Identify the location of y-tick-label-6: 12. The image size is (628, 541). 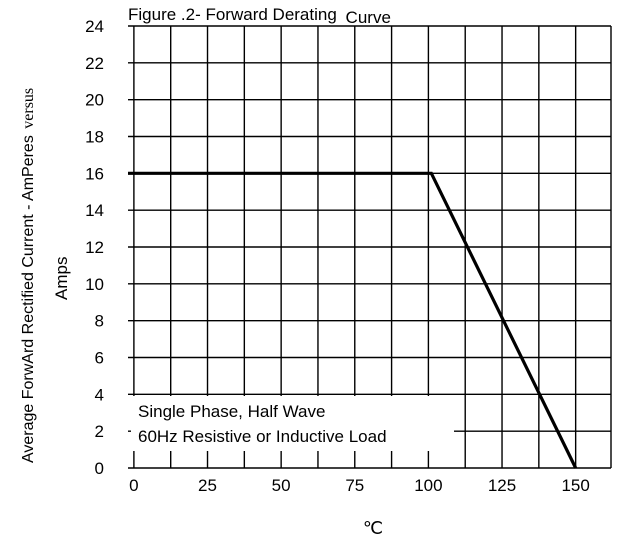
(94, 247).